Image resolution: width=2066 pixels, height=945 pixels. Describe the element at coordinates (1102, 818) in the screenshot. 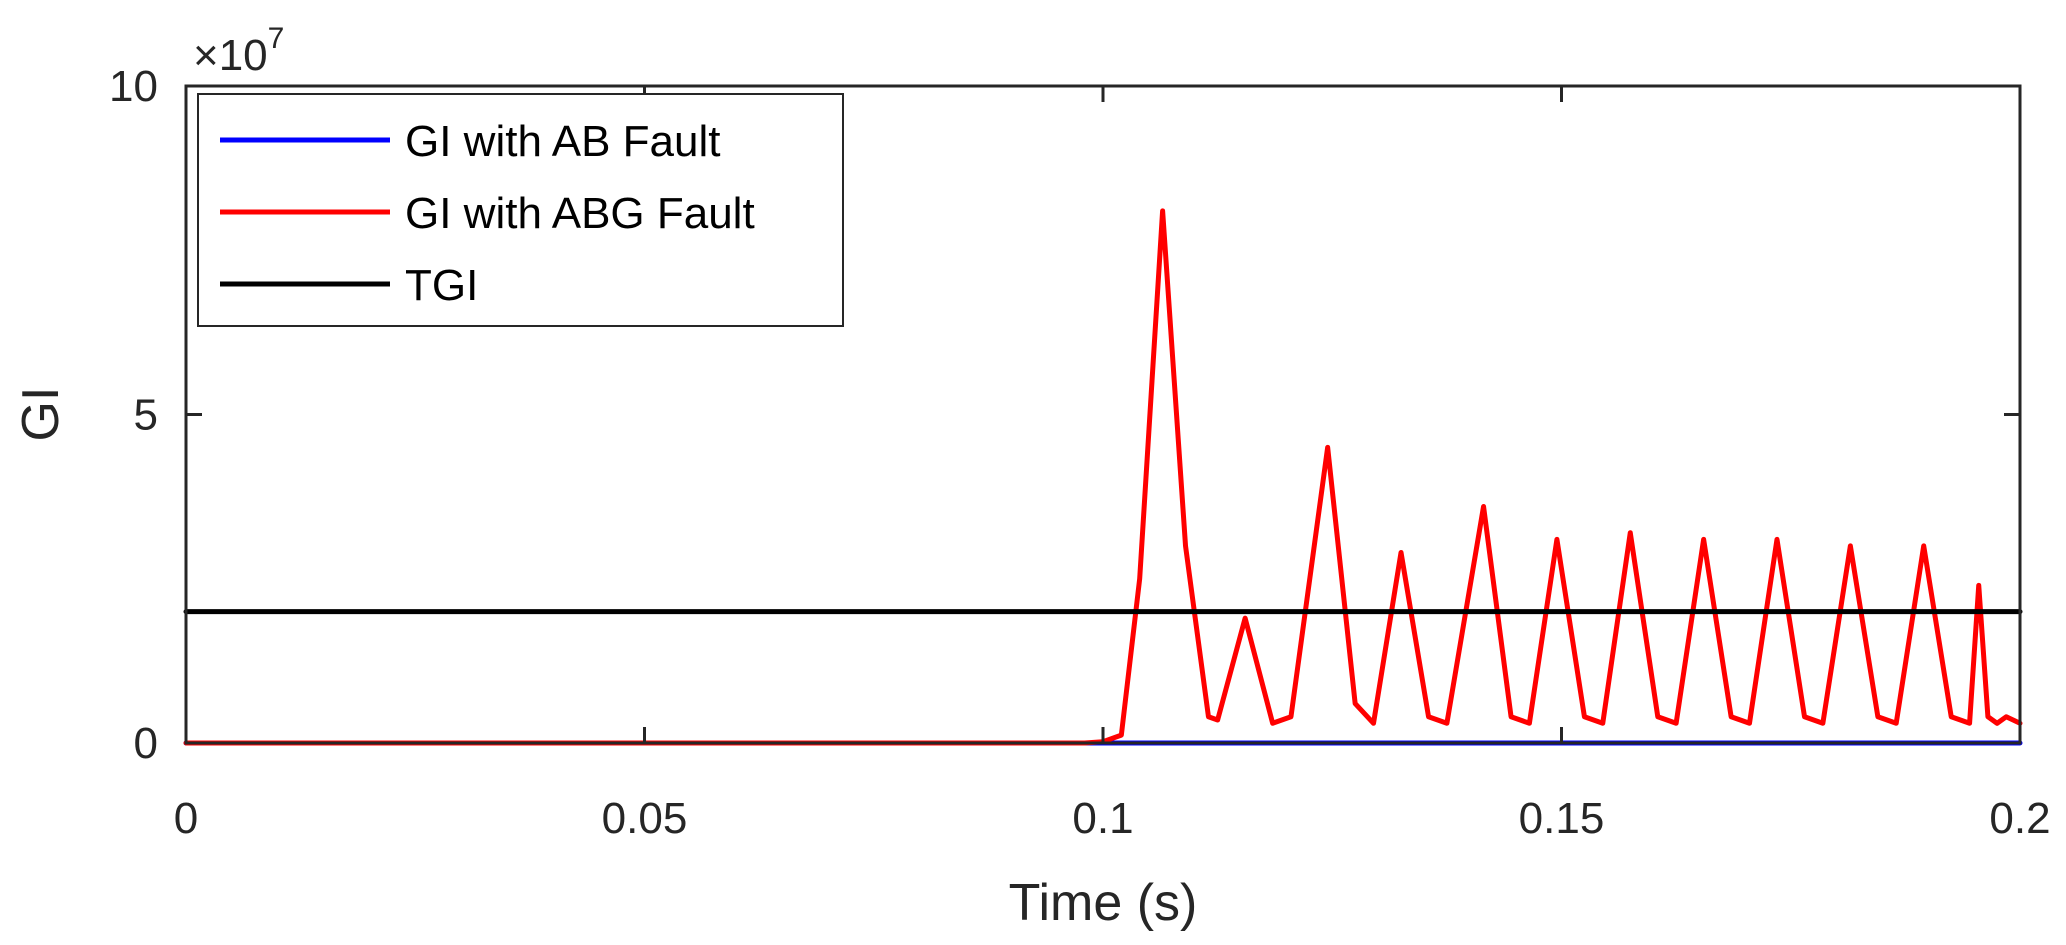

I see `x-tick-label-2: 0.1` at that location.